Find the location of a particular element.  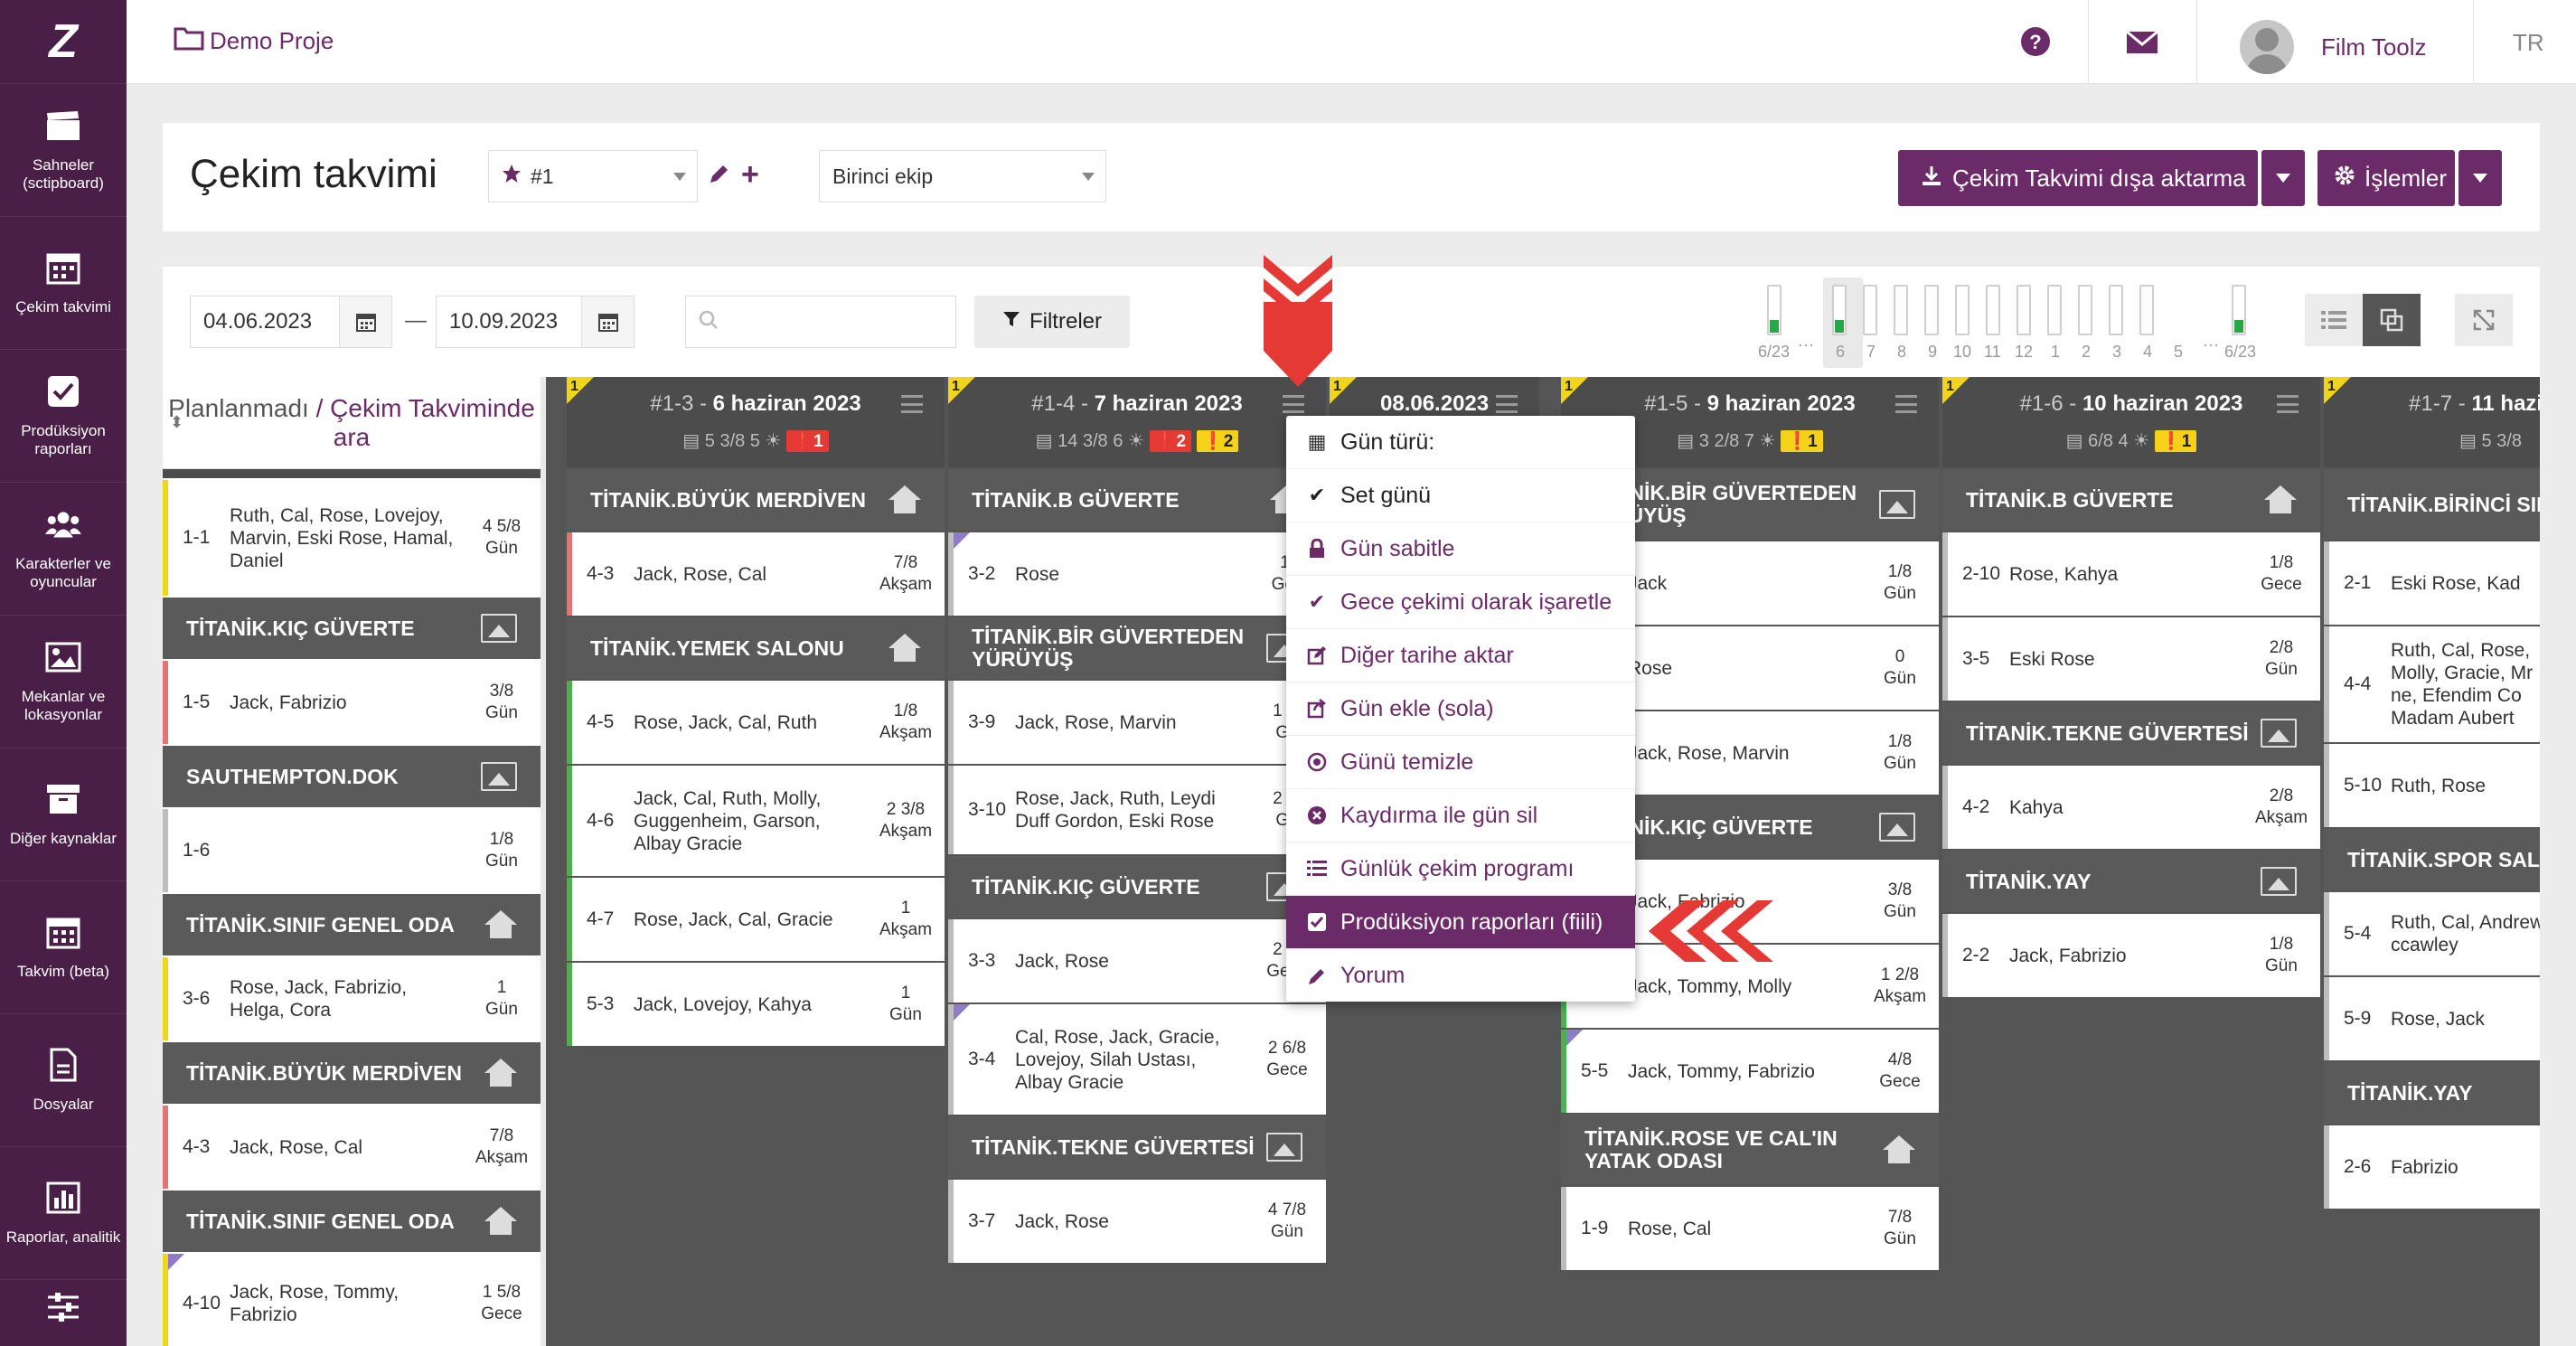

menu-item-move-date: Diğer tarihe aktar is located at coordinates (1461, 655).